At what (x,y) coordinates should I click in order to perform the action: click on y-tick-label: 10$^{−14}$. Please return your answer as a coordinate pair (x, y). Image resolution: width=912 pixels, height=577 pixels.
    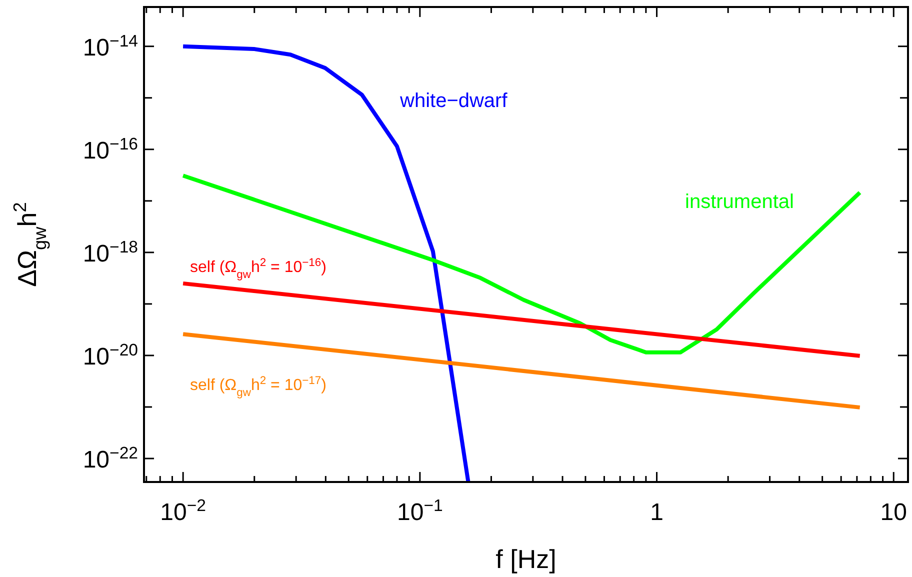
    Looking at the image, I should click on (110, 46).